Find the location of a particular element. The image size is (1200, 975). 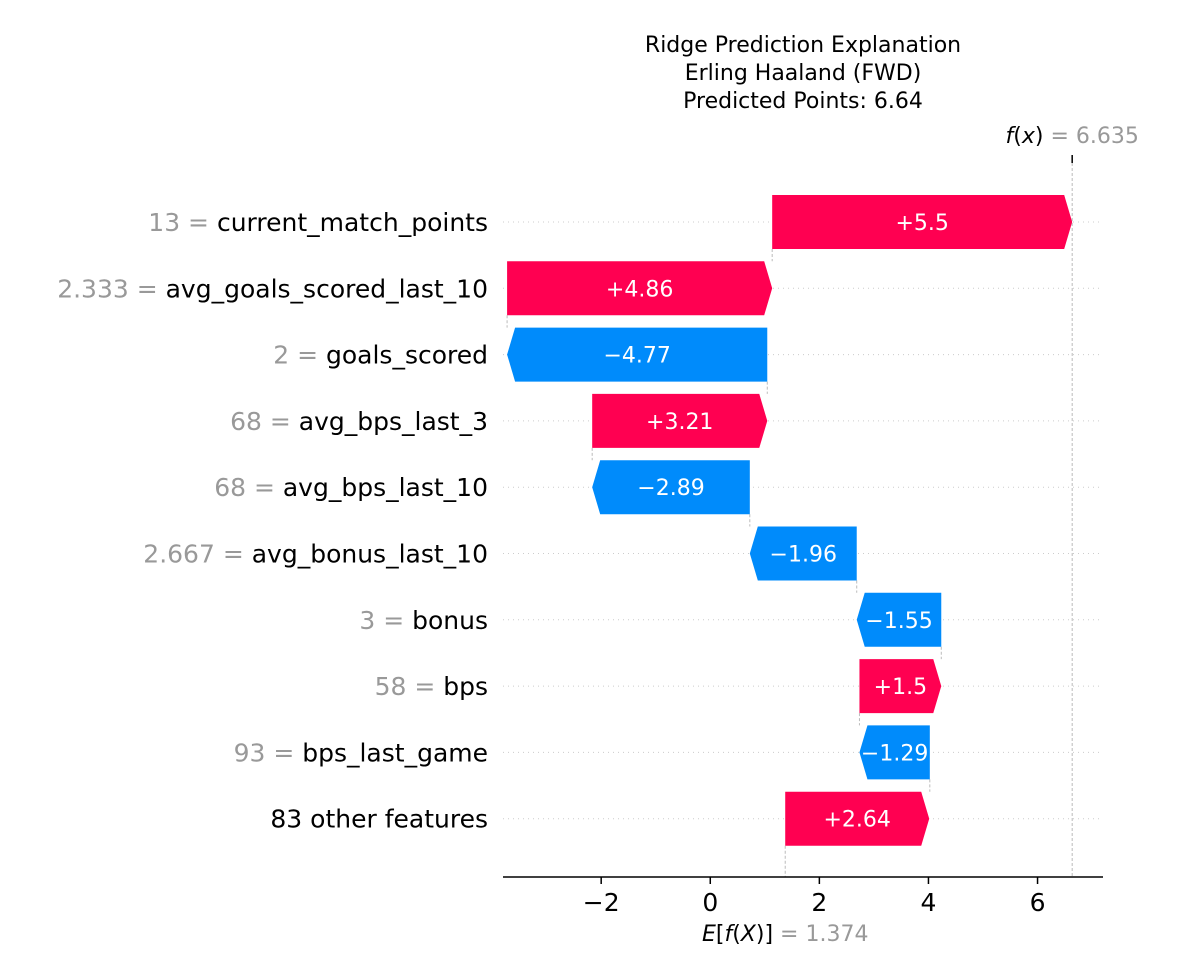

bar-value-label: +4.86 is located at coordinates (639, 289).